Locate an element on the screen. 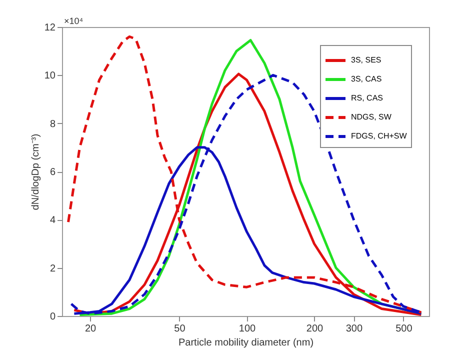 The image size is (474, 355). x-tick-label: 500 is located at coordinates (404, 329).